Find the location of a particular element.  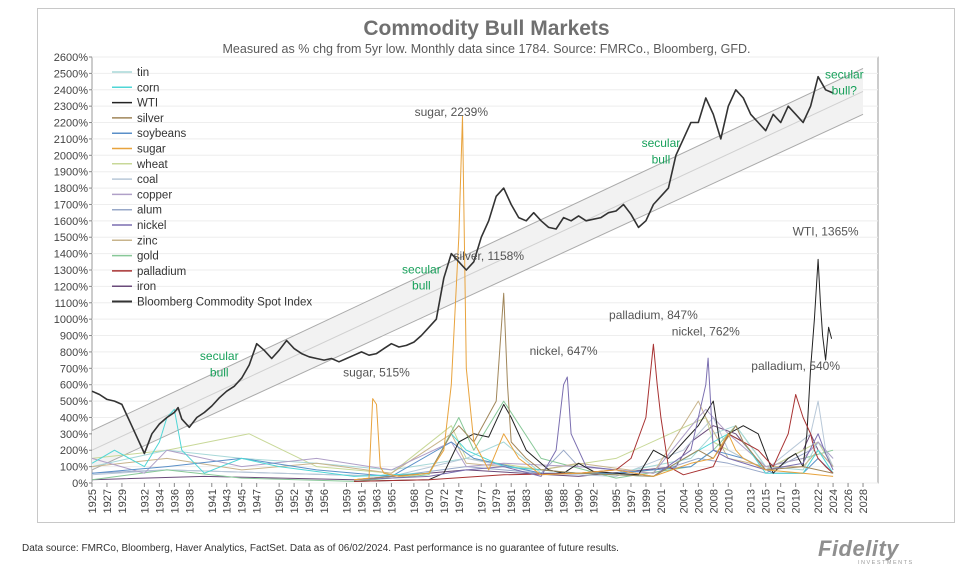

annotation-label: sugar, 515% is located at coordinates (376, 373).